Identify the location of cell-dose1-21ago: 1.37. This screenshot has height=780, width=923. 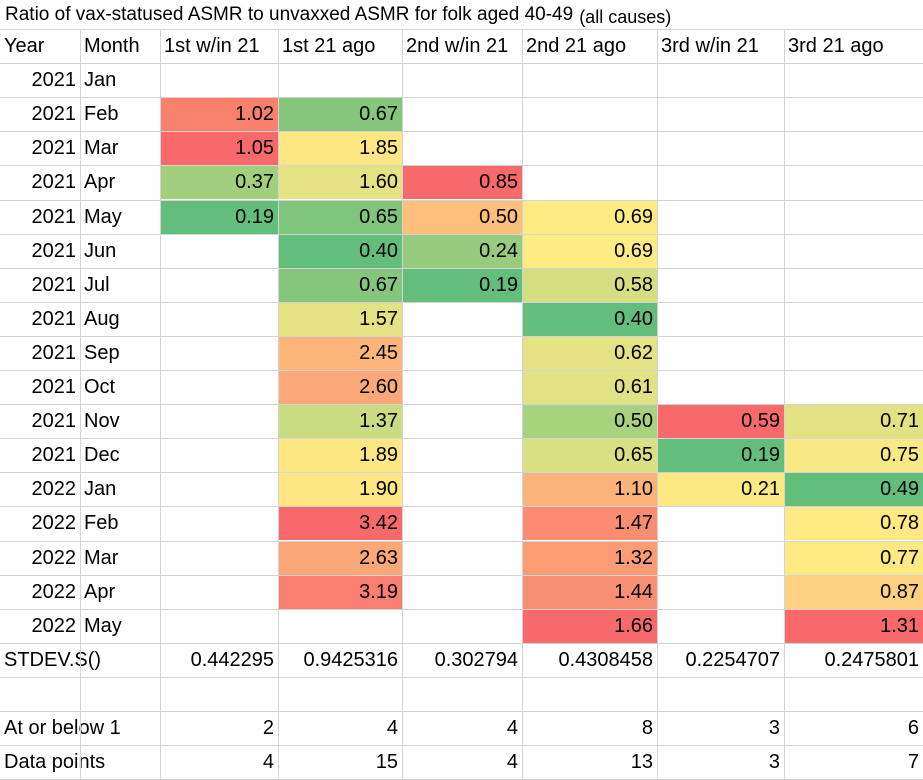
(340, 421).